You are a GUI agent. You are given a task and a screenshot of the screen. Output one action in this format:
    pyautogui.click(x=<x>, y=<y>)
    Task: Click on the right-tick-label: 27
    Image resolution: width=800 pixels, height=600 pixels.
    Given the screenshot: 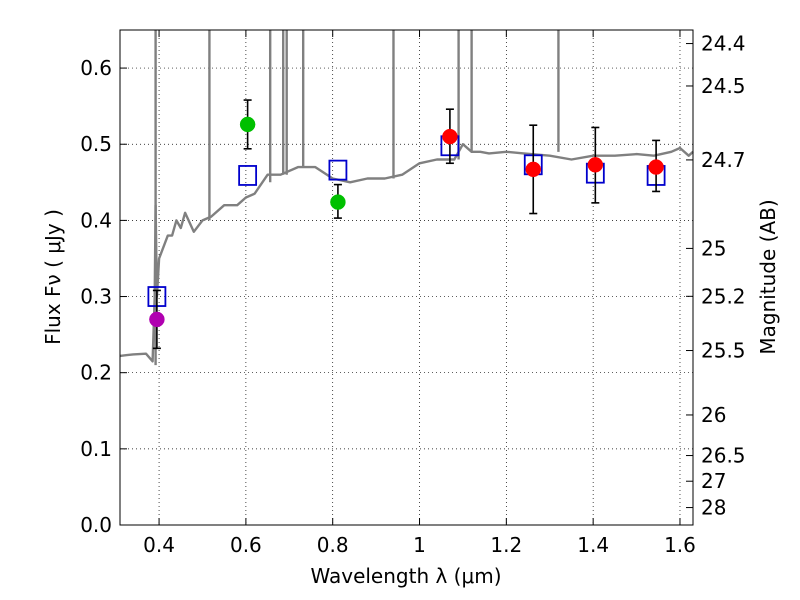 What is the action you would take?
    pyautogui.click(x=713, y=481)
    